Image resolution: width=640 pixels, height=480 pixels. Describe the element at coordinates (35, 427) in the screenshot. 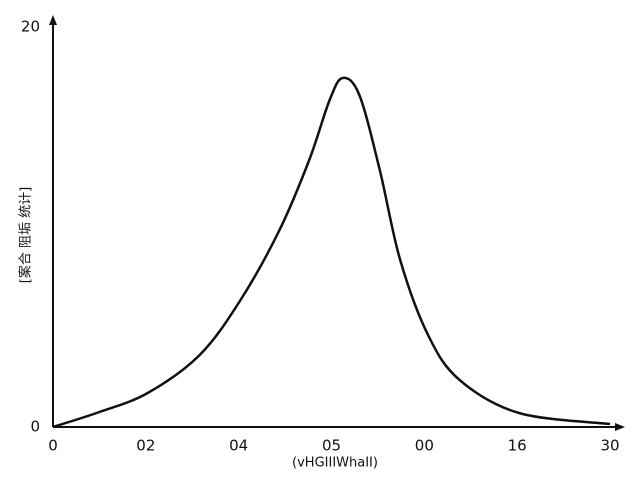

I see `y-tick-label: 0` at that location.